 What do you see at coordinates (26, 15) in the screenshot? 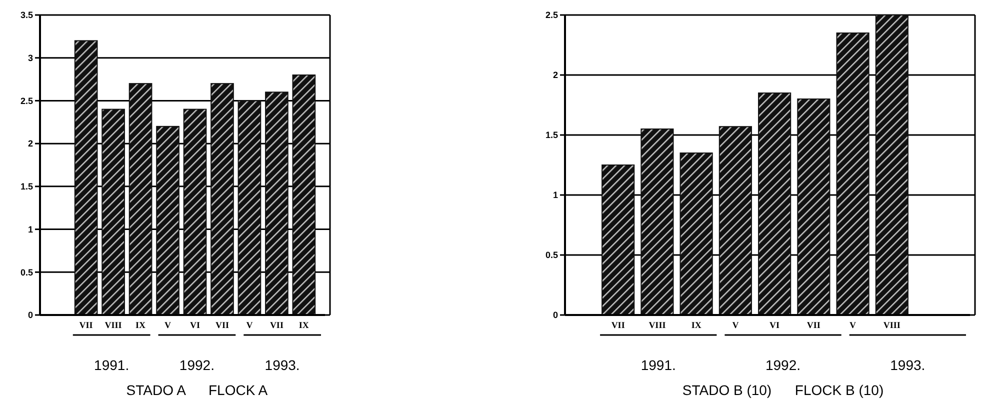
I see `y-tick-label: 3.5` at bounding box center [26, 15].